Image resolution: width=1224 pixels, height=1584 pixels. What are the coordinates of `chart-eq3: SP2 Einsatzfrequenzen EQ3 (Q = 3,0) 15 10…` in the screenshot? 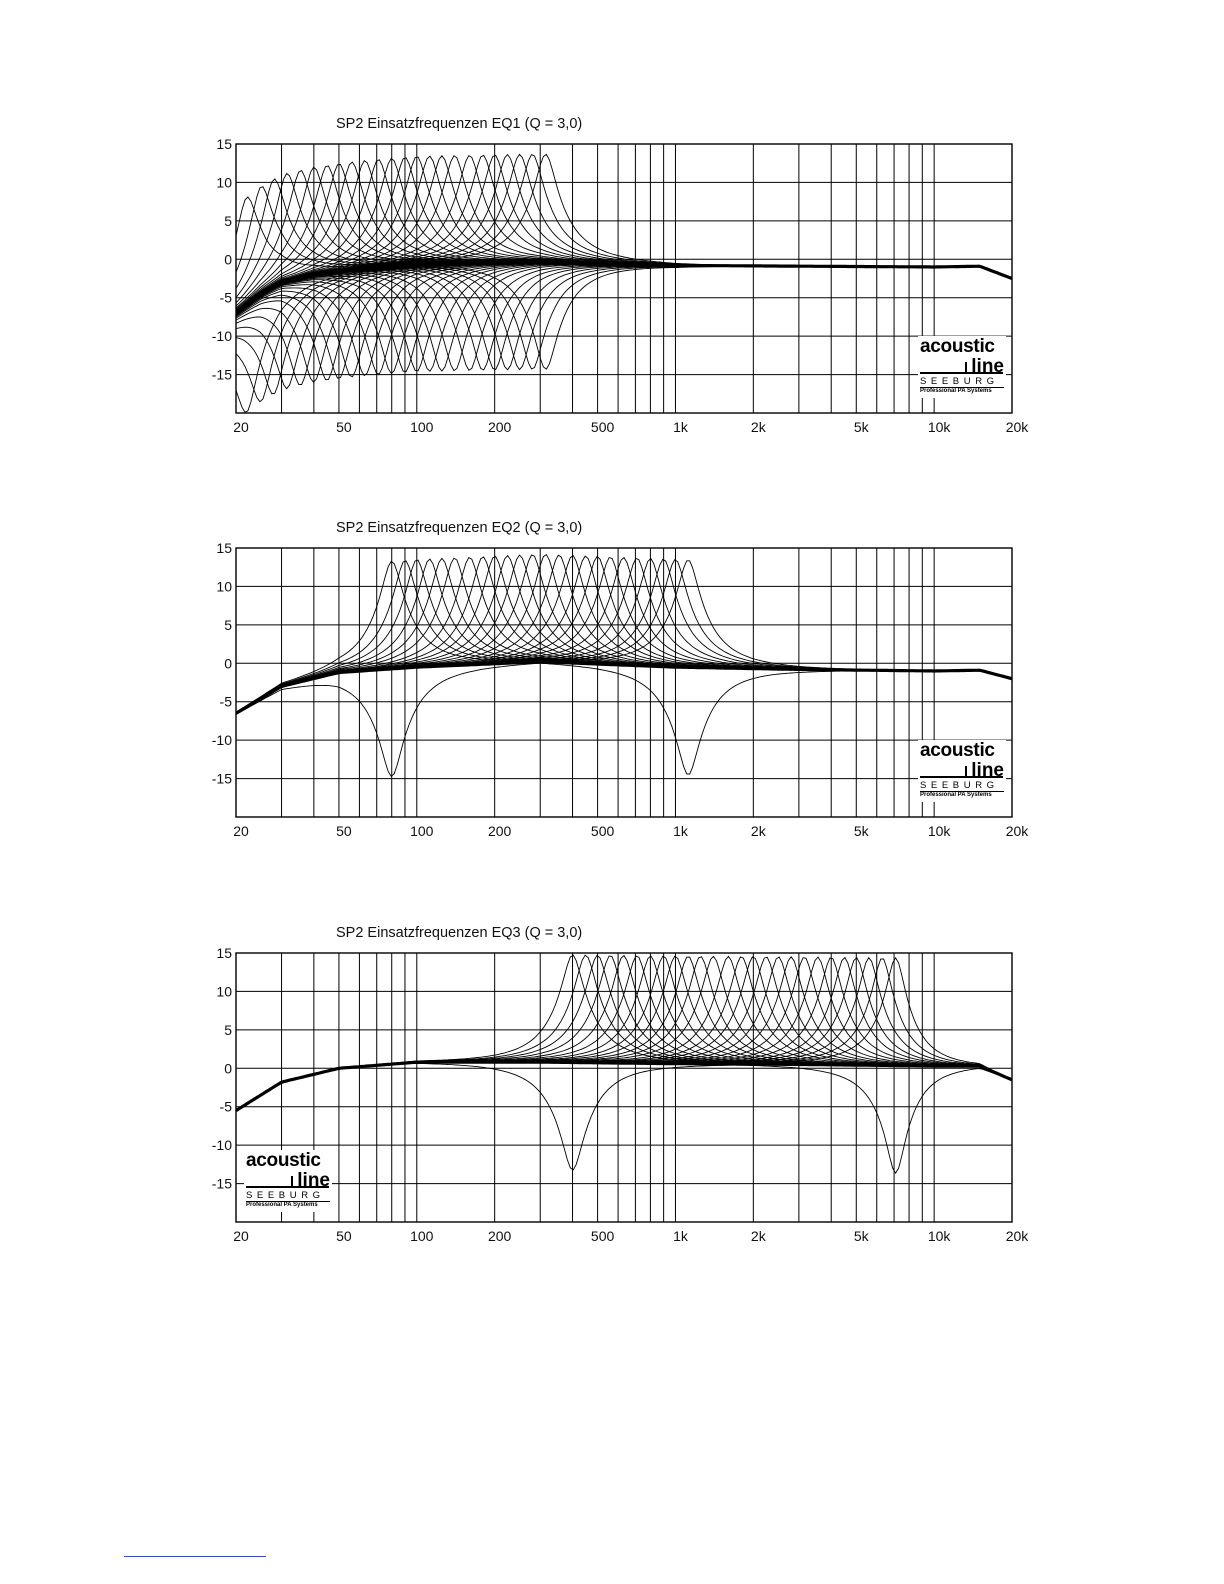 It's located at (620, 1084).